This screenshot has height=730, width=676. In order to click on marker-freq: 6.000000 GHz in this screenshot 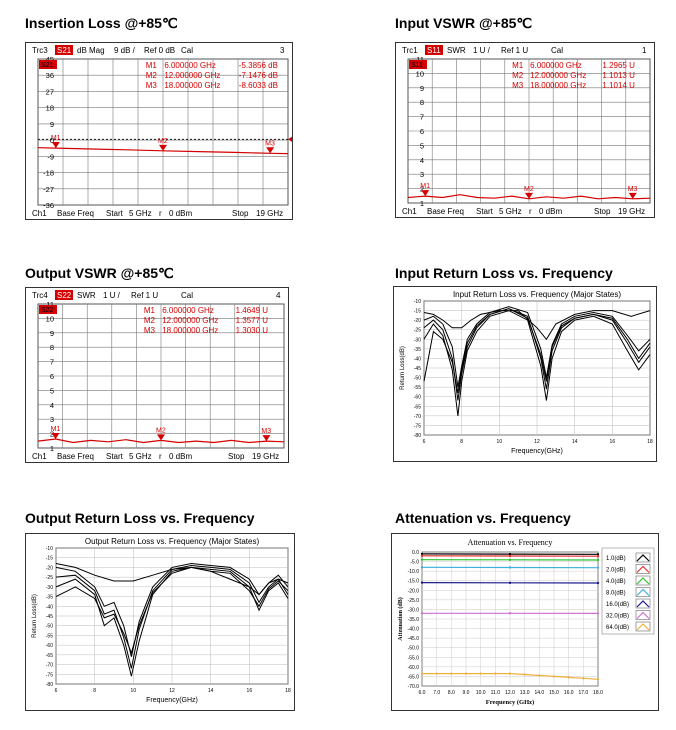, I will do `click(188, 310)`.